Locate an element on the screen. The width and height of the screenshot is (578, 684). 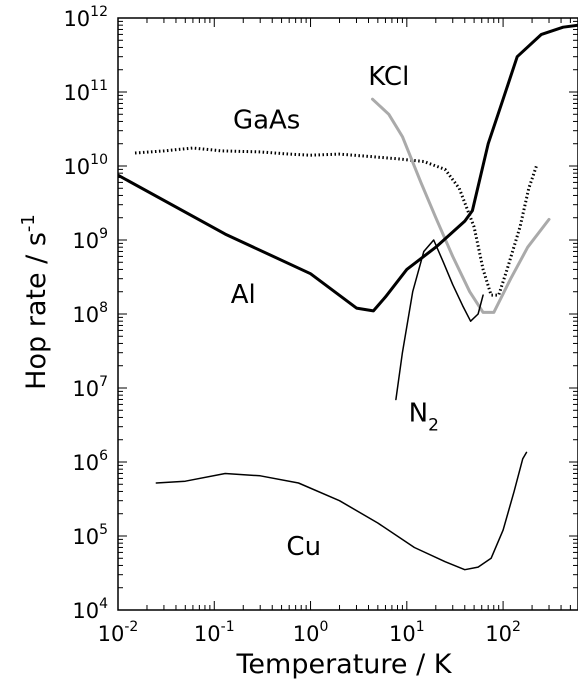
x-tick-label: 10⁻¹ is located at coordinates (214, 632).